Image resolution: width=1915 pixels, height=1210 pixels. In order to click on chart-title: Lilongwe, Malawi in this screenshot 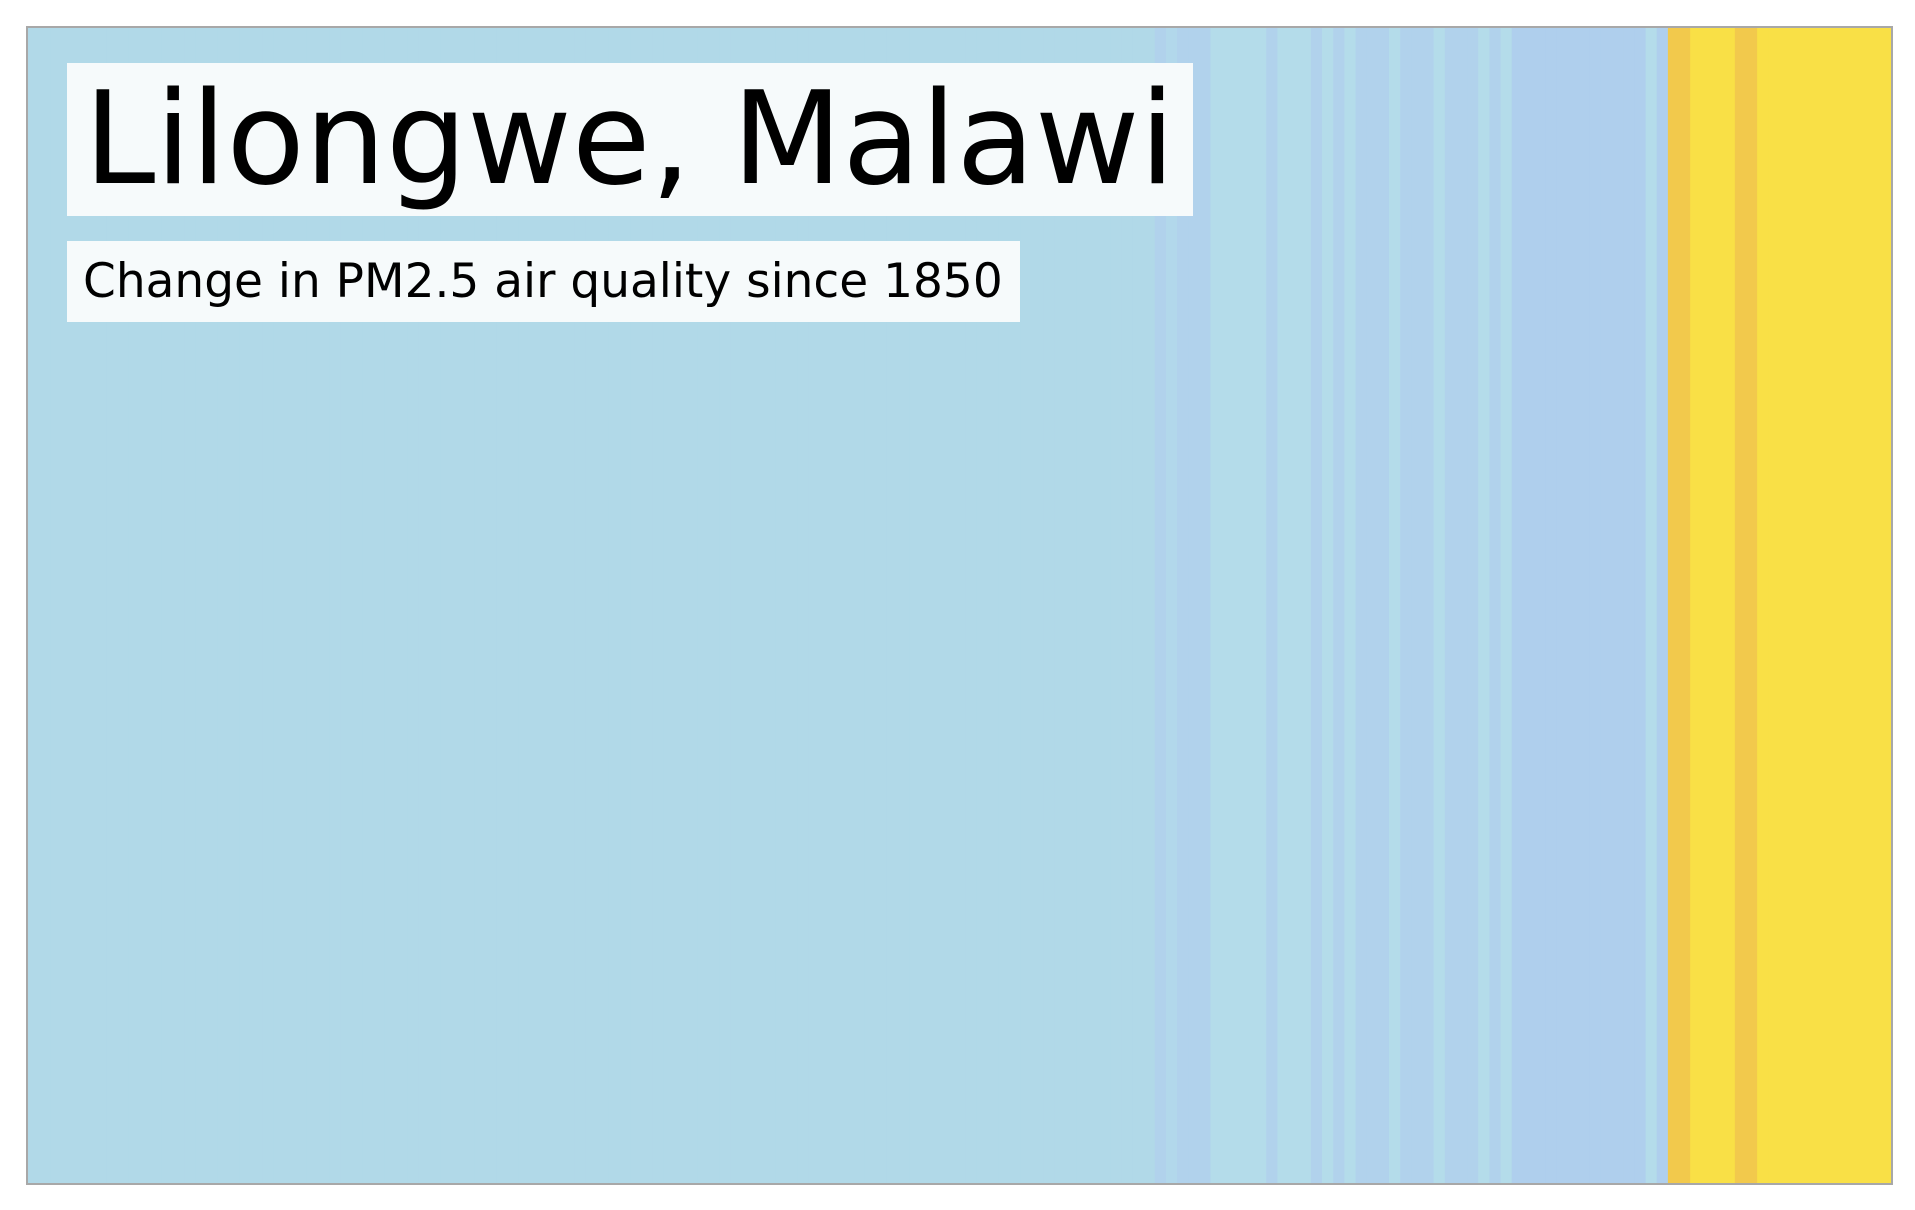, I will do `click(630, 139)`.